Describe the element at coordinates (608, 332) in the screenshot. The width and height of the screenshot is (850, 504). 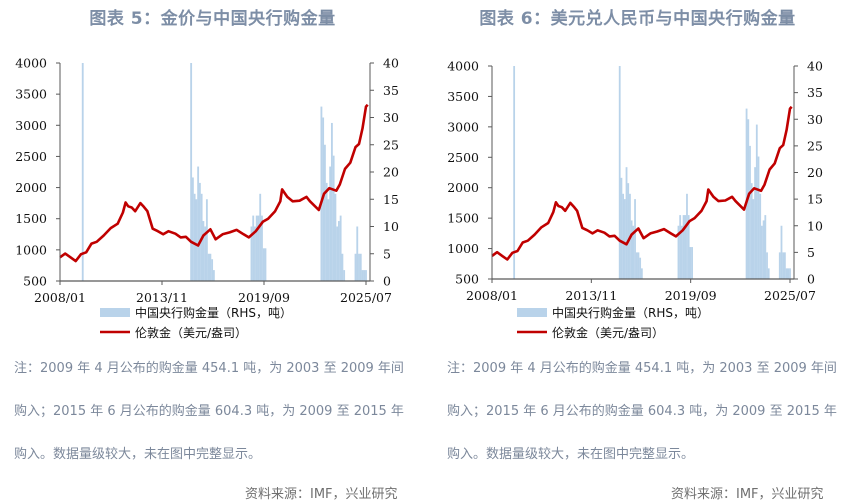
I see `legend-line-label: 伦敦金（美元/盎司）` at that location.